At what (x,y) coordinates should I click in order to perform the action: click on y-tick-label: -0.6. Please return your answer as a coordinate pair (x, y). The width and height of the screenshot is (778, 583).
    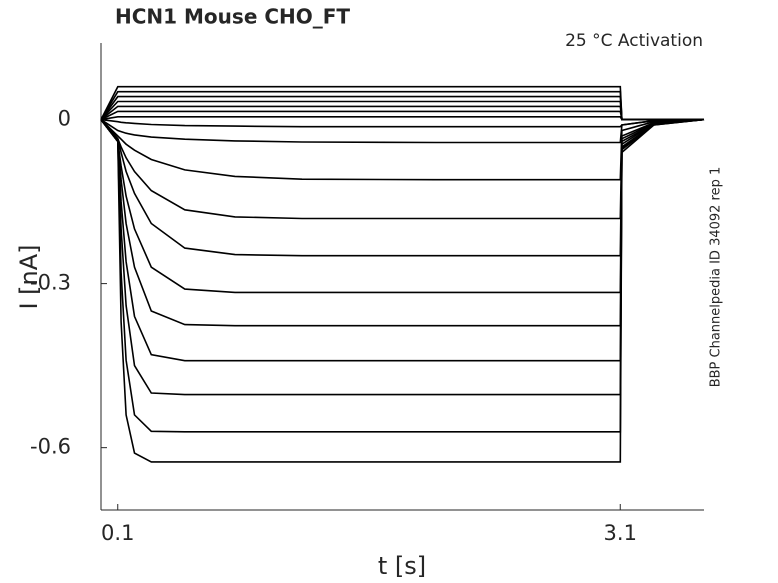
    Looking at the image, I should click on (50, 447).